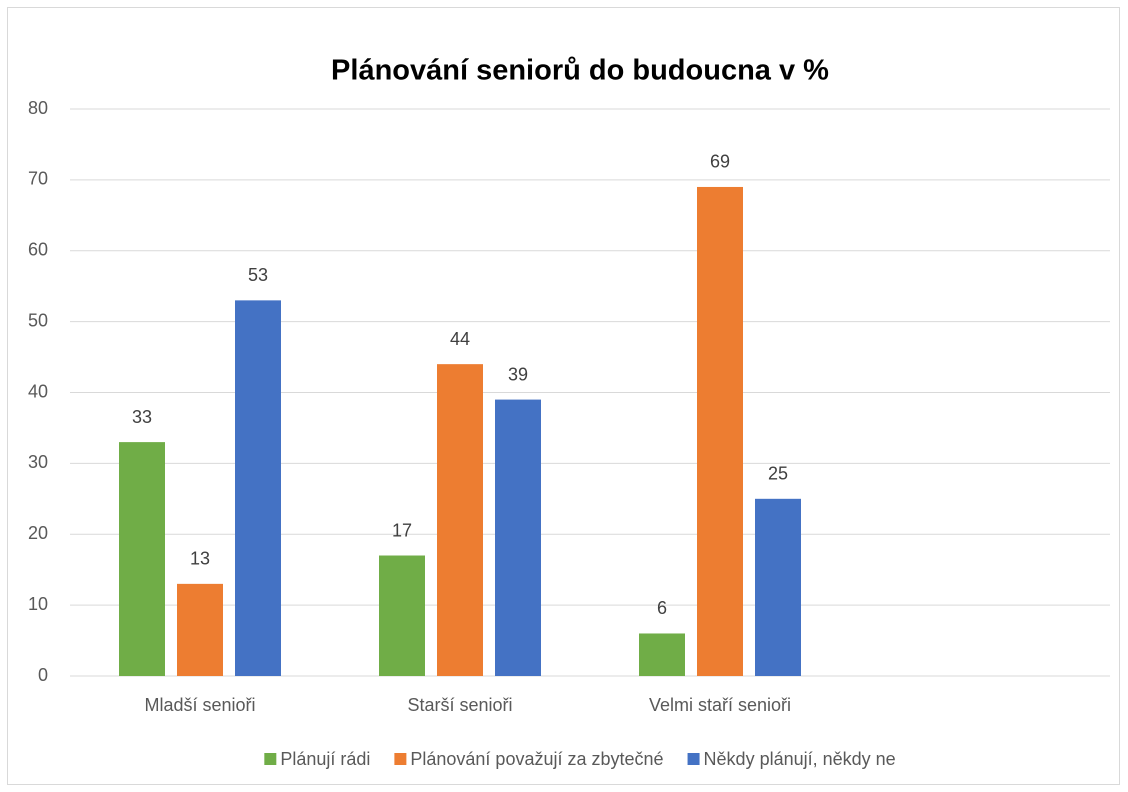 This screenshot has width=1128, height=792. I want to click on x-tick-label: Mladší senioři, so click(199, 705).